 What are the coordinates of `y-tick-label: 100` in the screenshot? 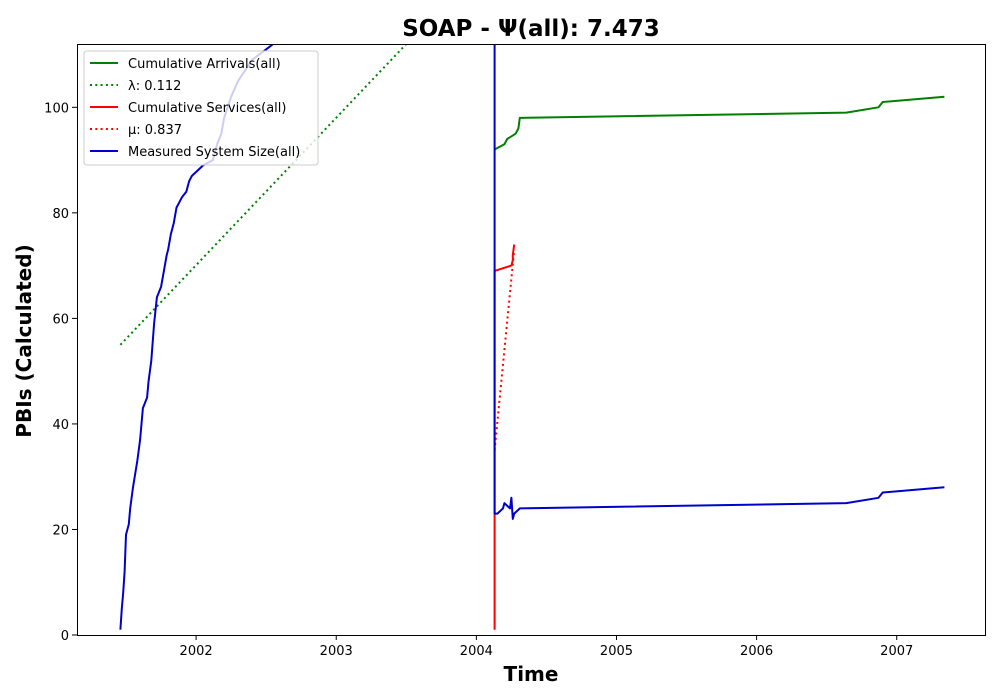 It's located at (56, 108).